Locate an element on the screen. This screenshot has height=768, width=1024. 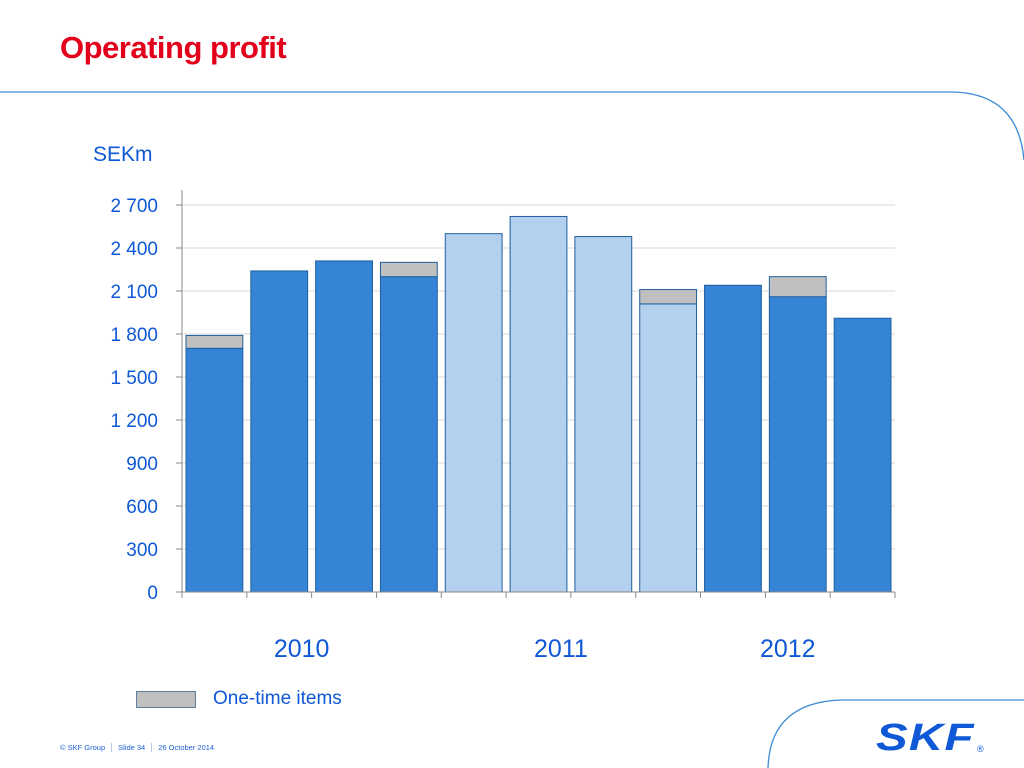
y-tick-label: 2 400 is located at coordinates (134, 249).